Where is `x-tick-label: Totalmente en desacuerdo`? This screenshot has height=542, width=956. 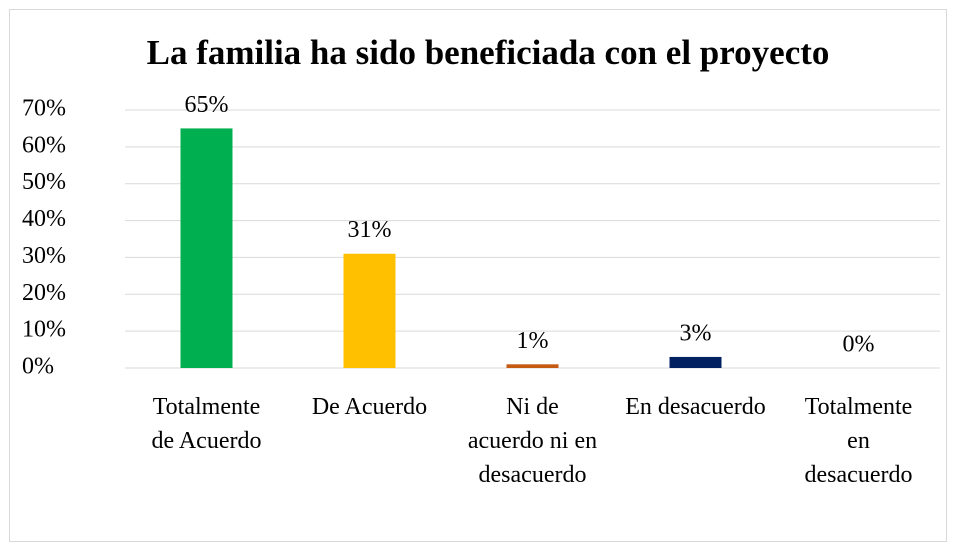 x-tick-label: Totalmente en desacuerdo is located at coordinates (858, 441).